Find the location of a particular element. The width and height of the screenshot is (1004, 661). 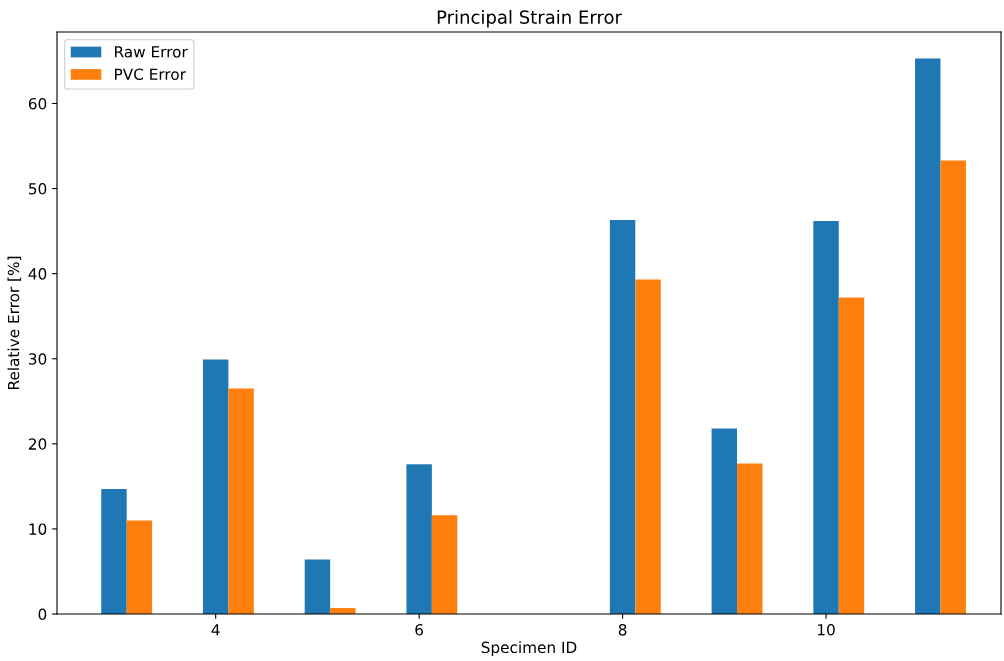

x-tick-label: 4 is located at coordinates (215, 630).